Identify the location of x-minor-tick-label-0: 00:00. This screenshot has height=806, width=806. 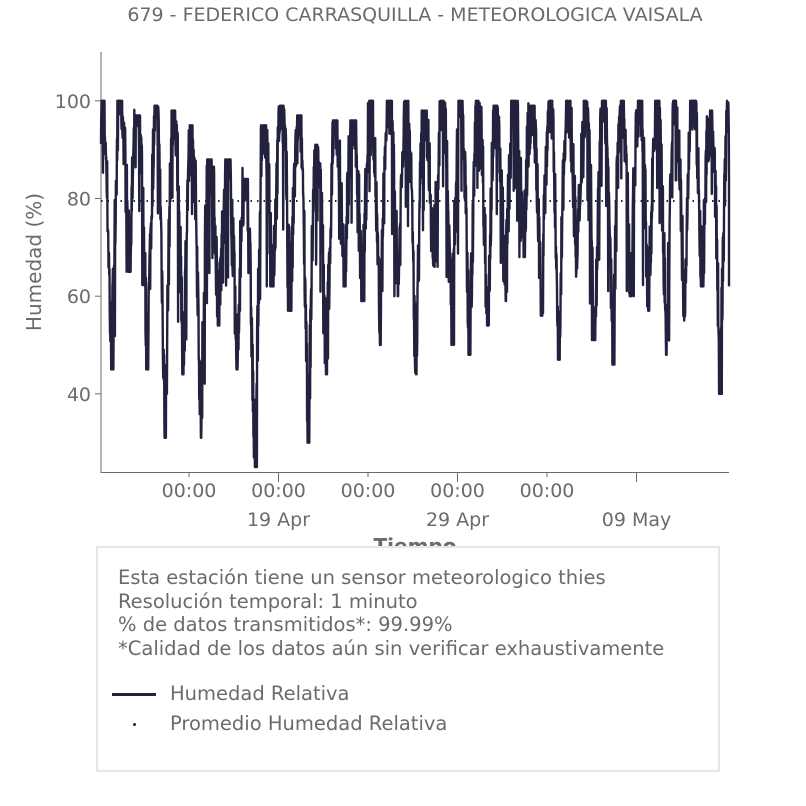
(189, 491).